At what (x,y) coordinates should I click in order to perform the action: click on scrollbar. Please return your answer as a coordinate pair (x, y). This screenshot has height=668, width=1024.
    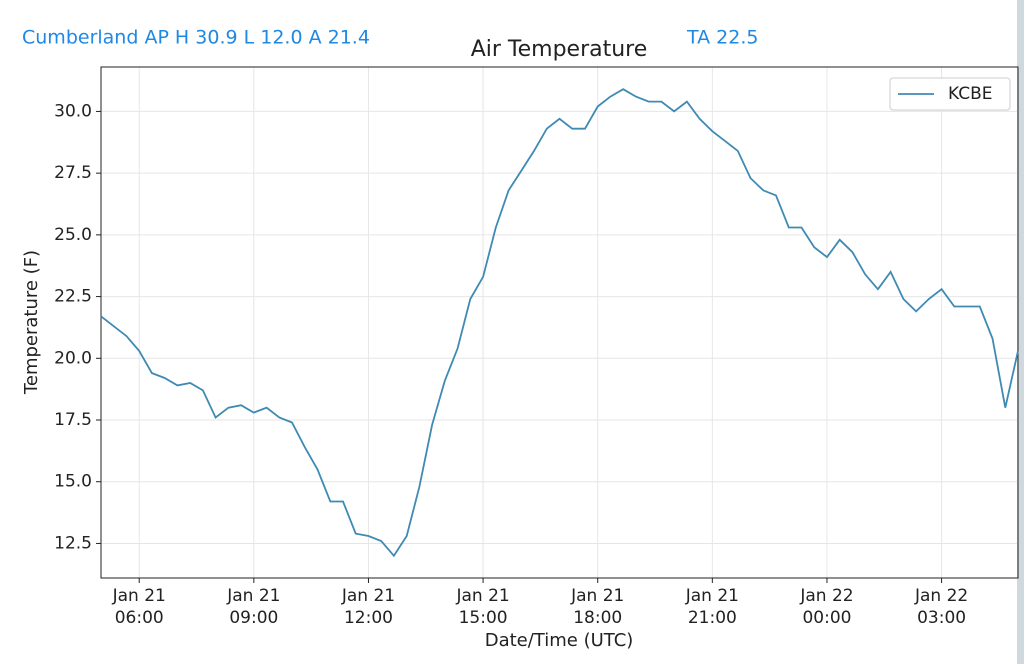
    Looking at the image, I should click on (1020, 332).